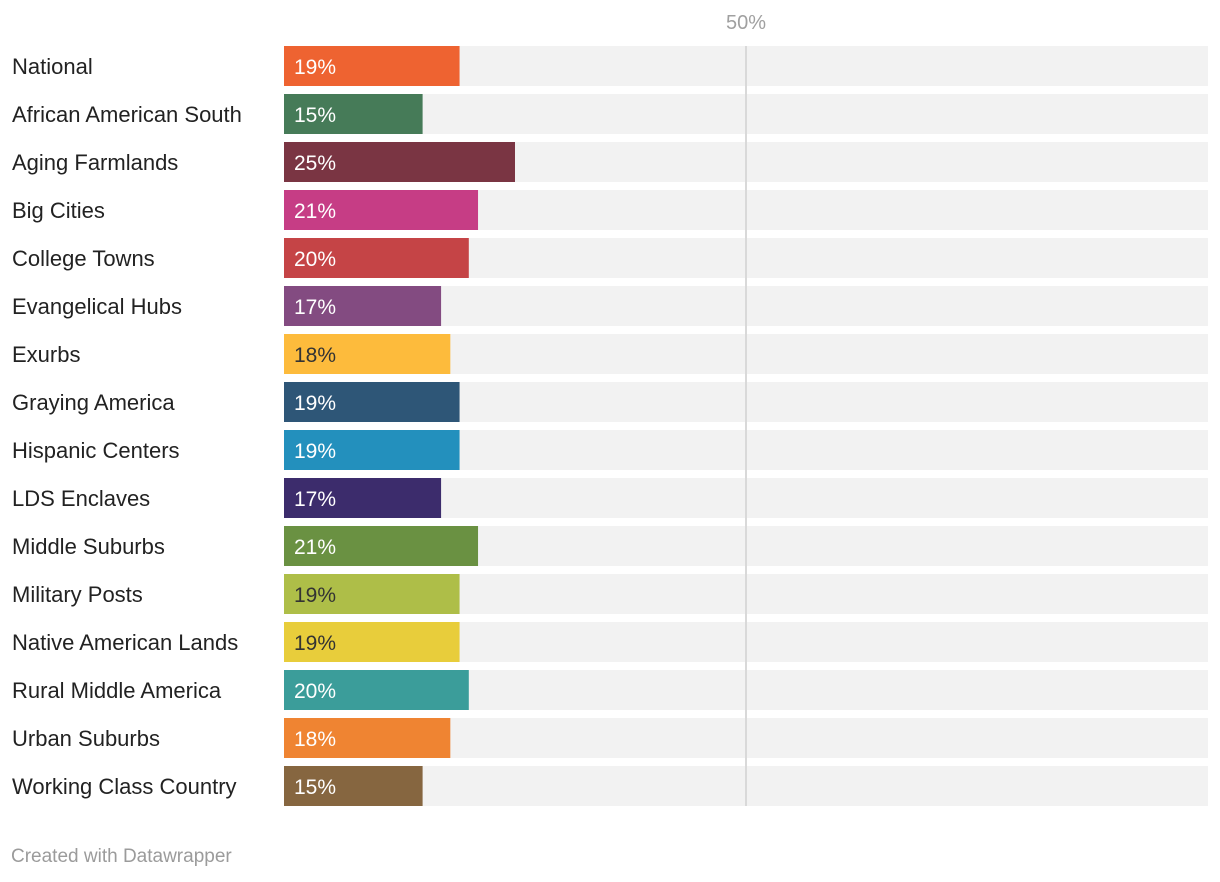 This screenshot has width=1220, height=882. What do you see at coordinates (746, 23) in the screenshot?
I see `x-tick-label: 50%` at bounding box center [746, 23].